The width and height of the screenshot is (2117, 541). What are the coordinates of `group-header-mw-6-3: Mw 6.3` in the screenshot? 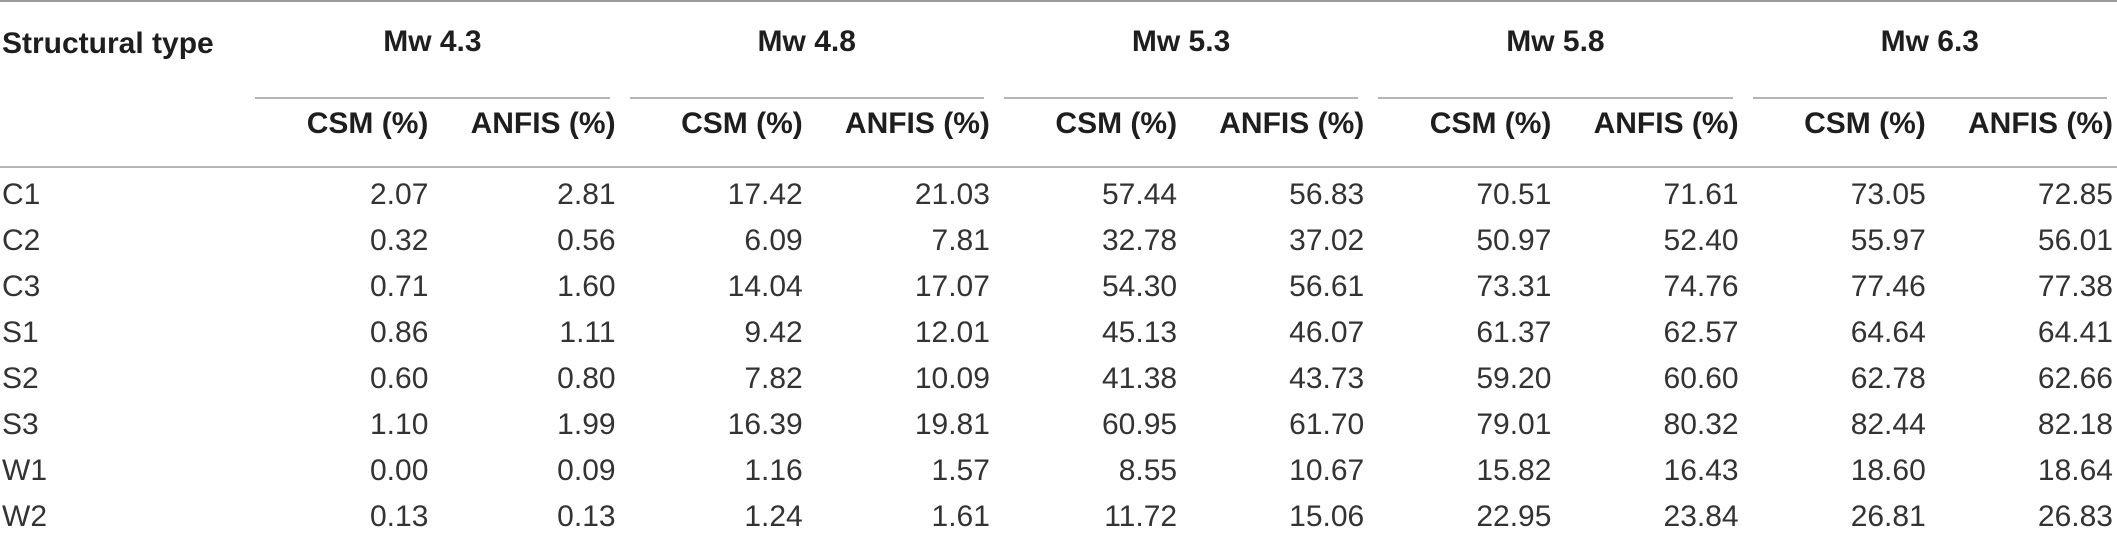 It's located at (1930, 52).